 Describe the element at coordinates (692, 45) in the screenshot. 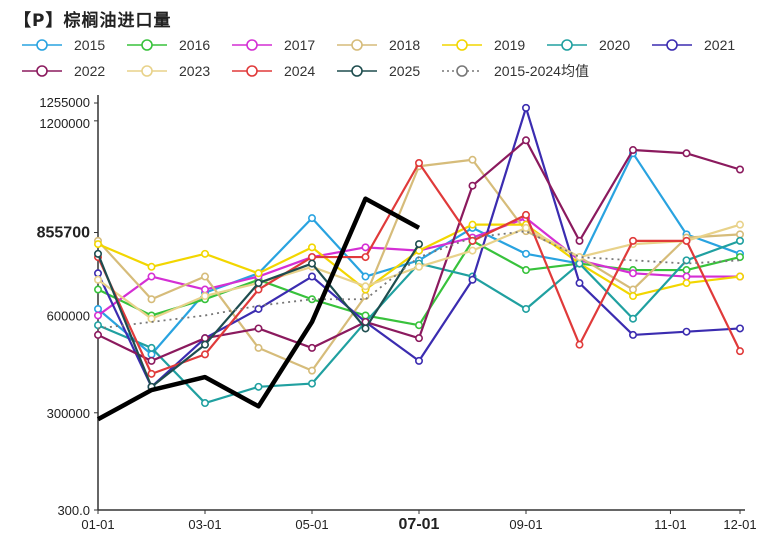

I see `legend-item: 2021` at that location.